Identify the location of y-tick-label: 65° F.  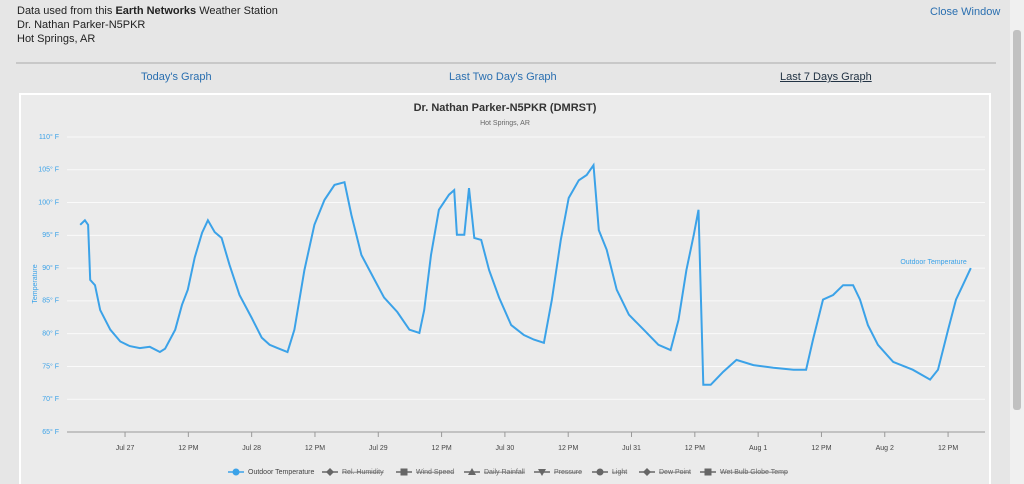
(50, 432).